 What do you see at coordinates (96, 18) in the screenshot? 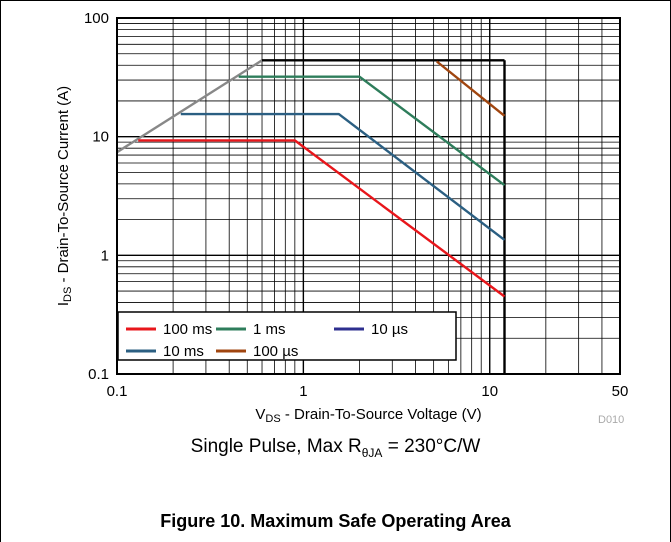
I see `y-tick-label: 100` at bounding box center [96, 18].